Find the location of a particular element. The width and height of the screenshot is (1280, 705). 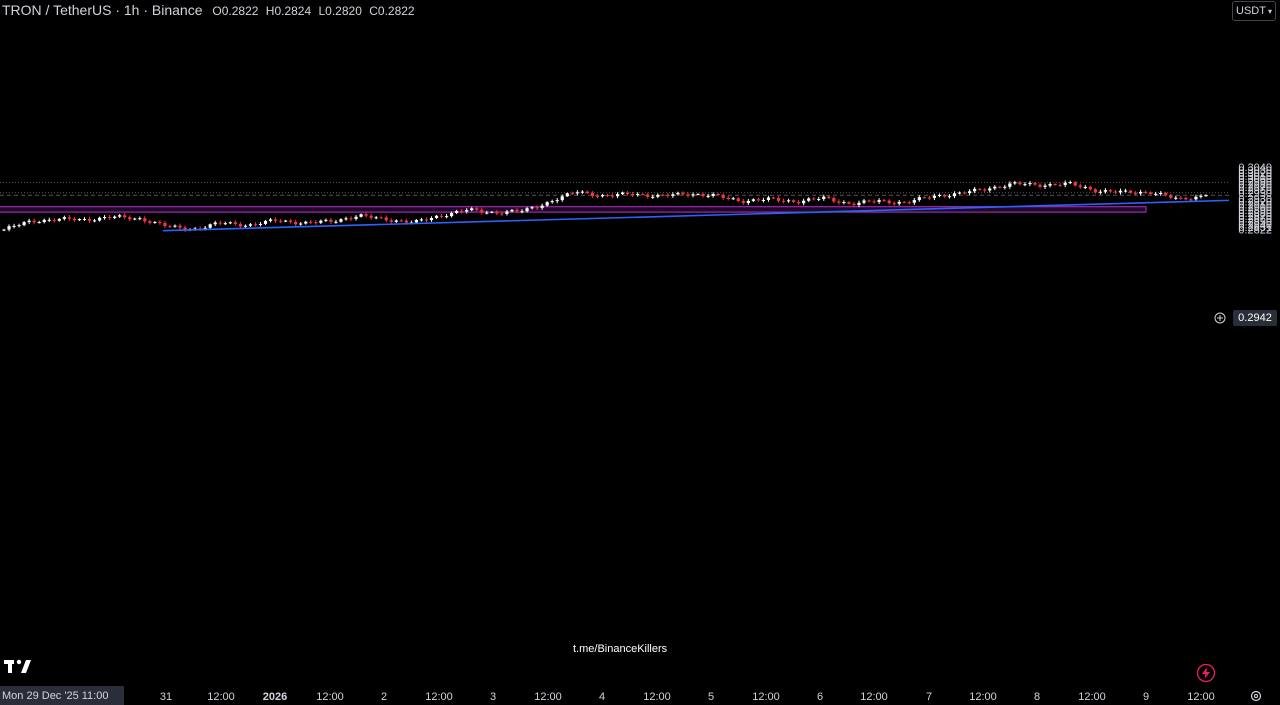

trendline is located at coordinates (696, 215).